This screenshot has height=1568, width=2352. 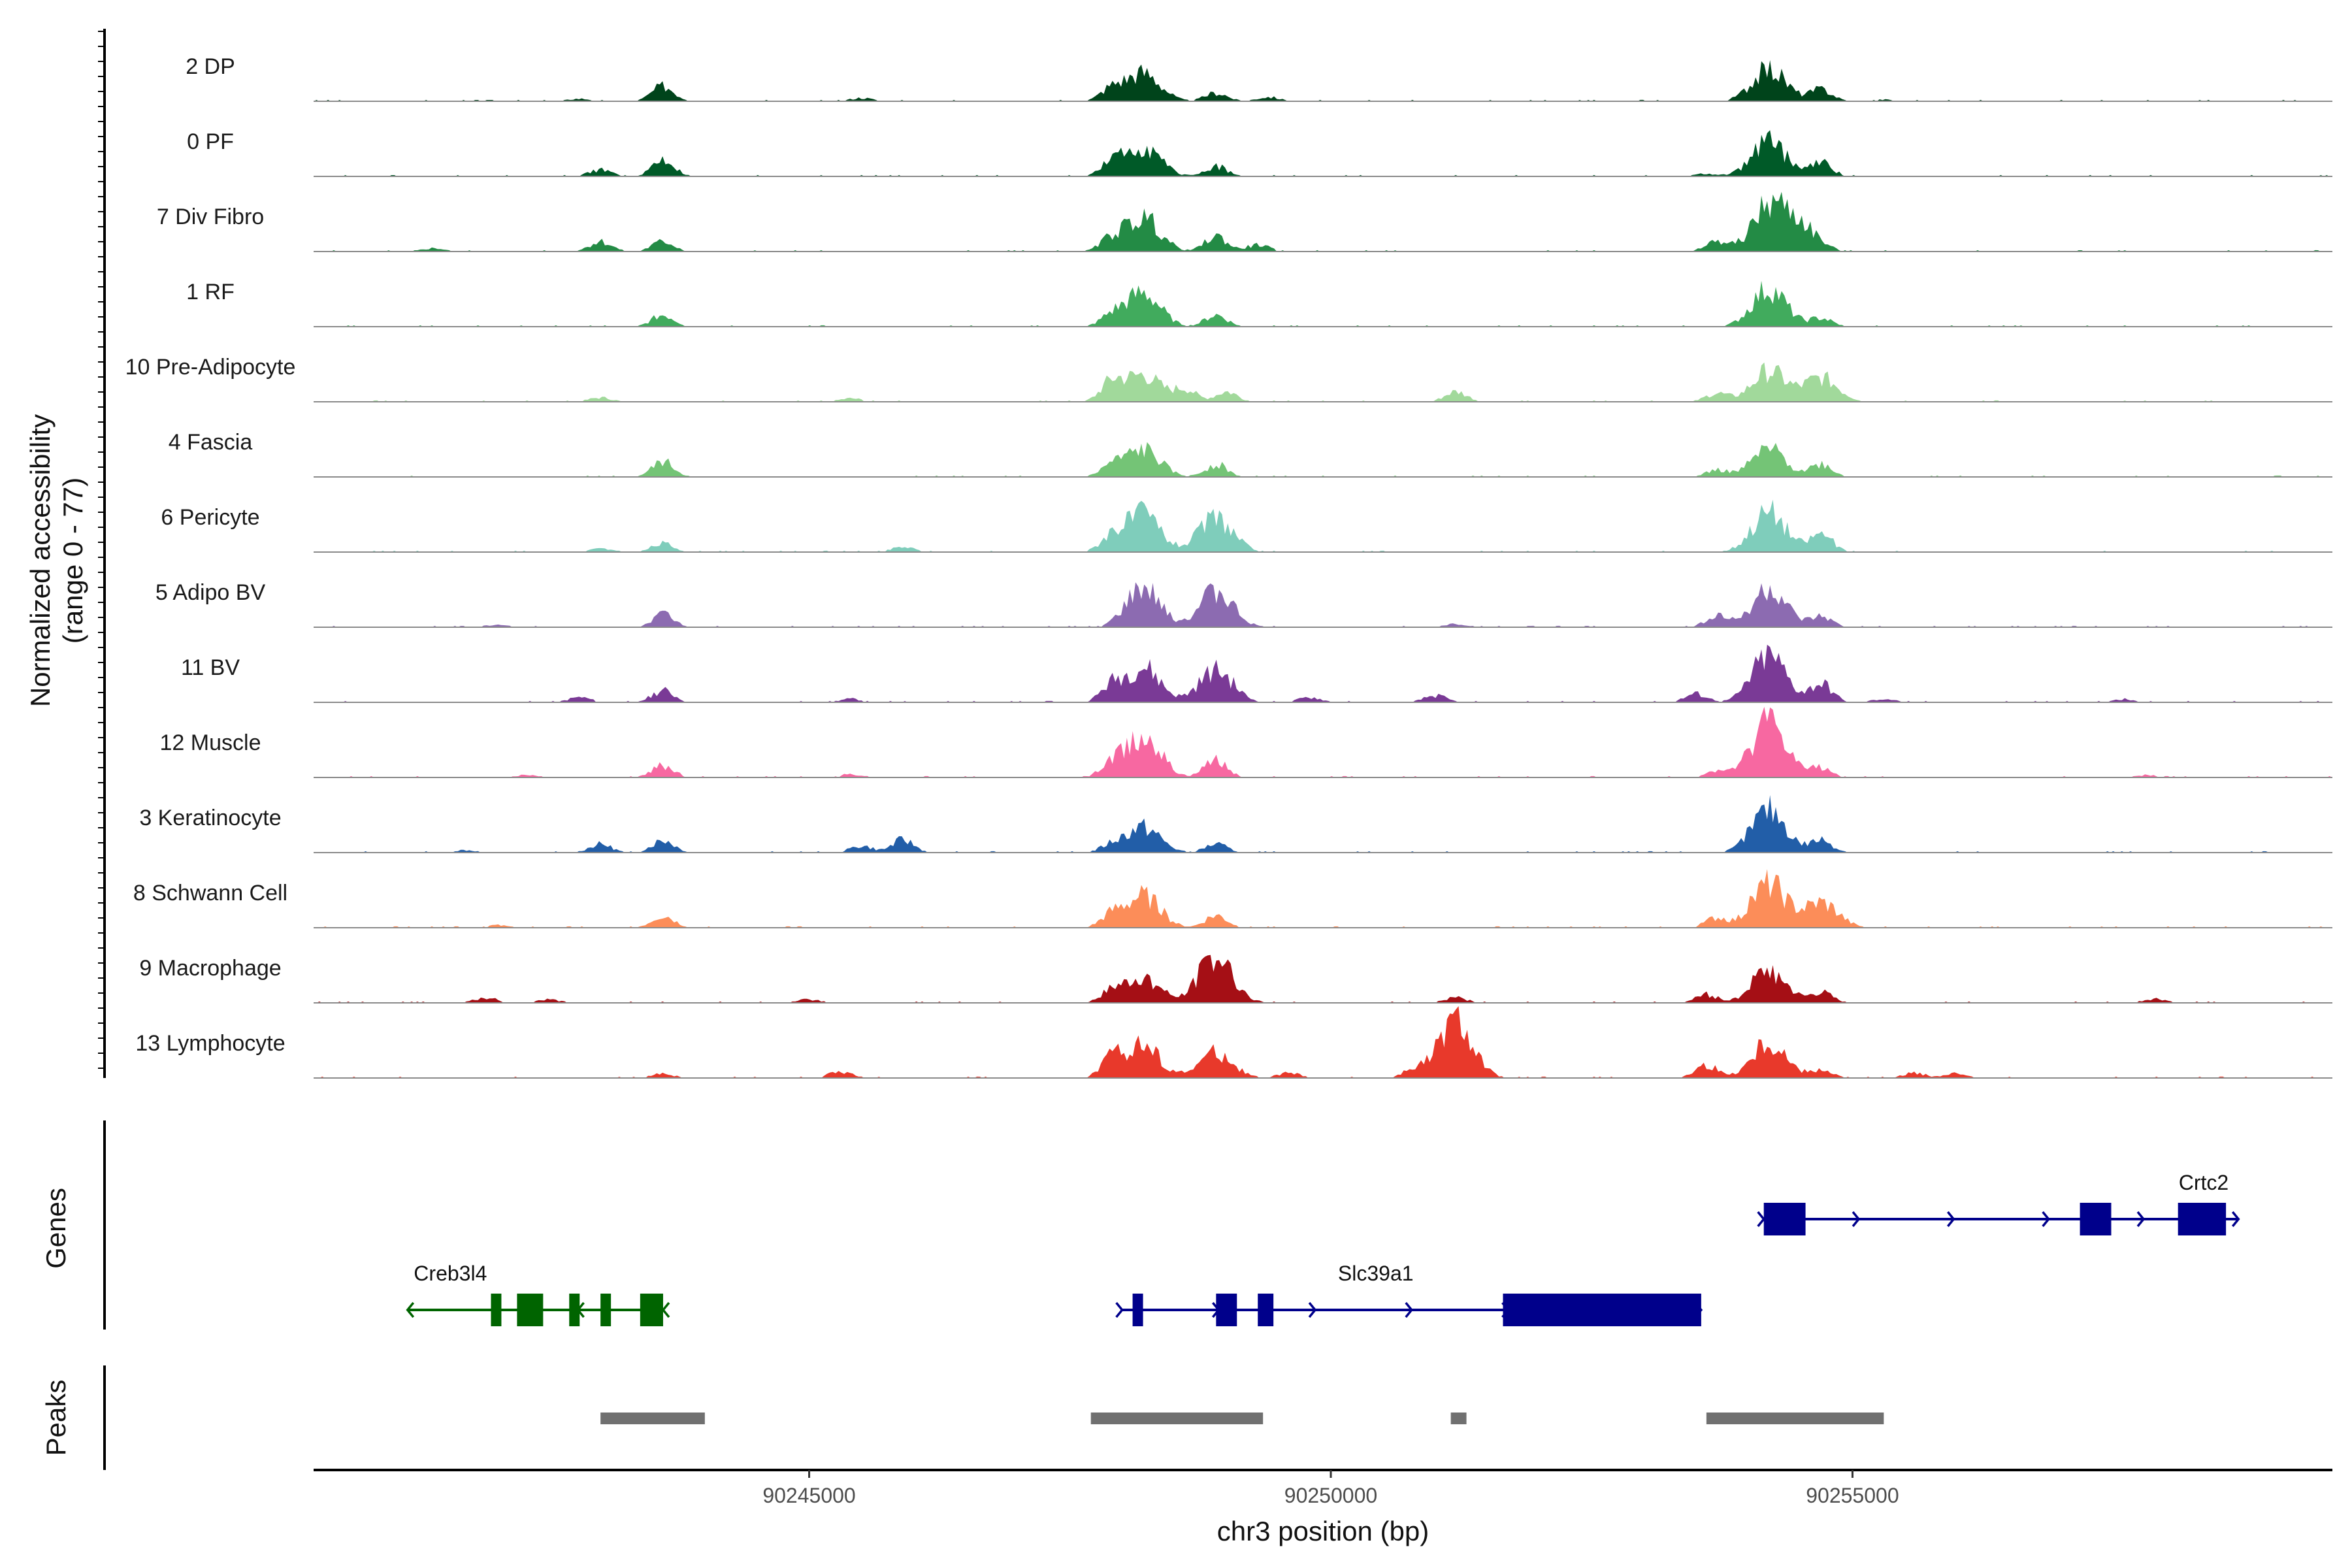 I want to click on track-label: 2 DP, so click(x=210, y=66).